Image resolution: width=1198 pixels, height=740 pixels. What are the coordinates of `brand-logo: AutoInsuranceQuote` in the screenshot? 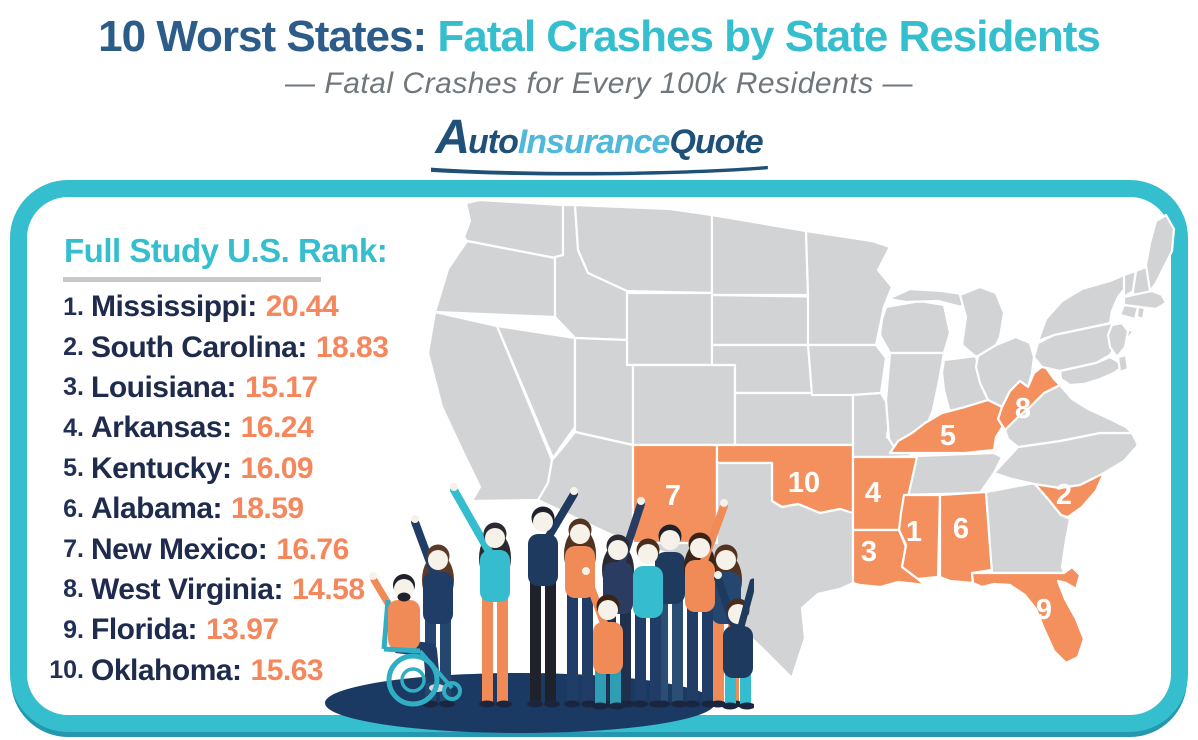 It's located at (599, 143).